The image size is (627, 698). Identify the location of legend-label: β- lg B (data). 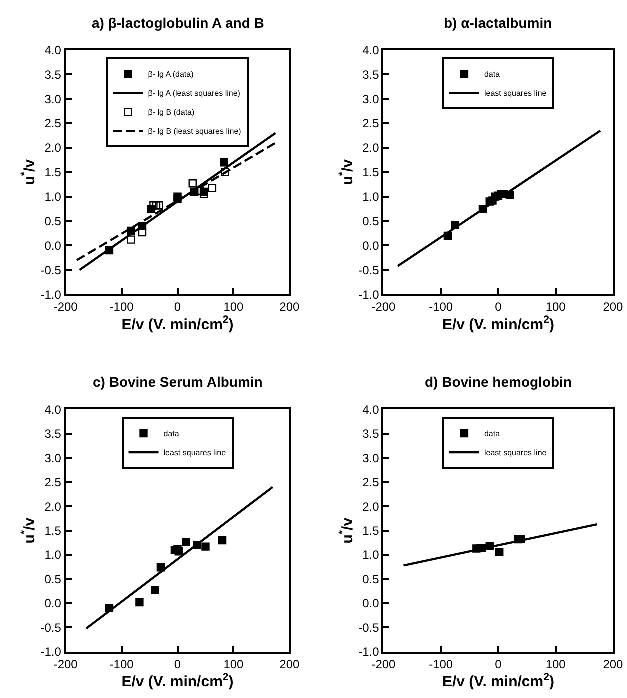
(171, 113).